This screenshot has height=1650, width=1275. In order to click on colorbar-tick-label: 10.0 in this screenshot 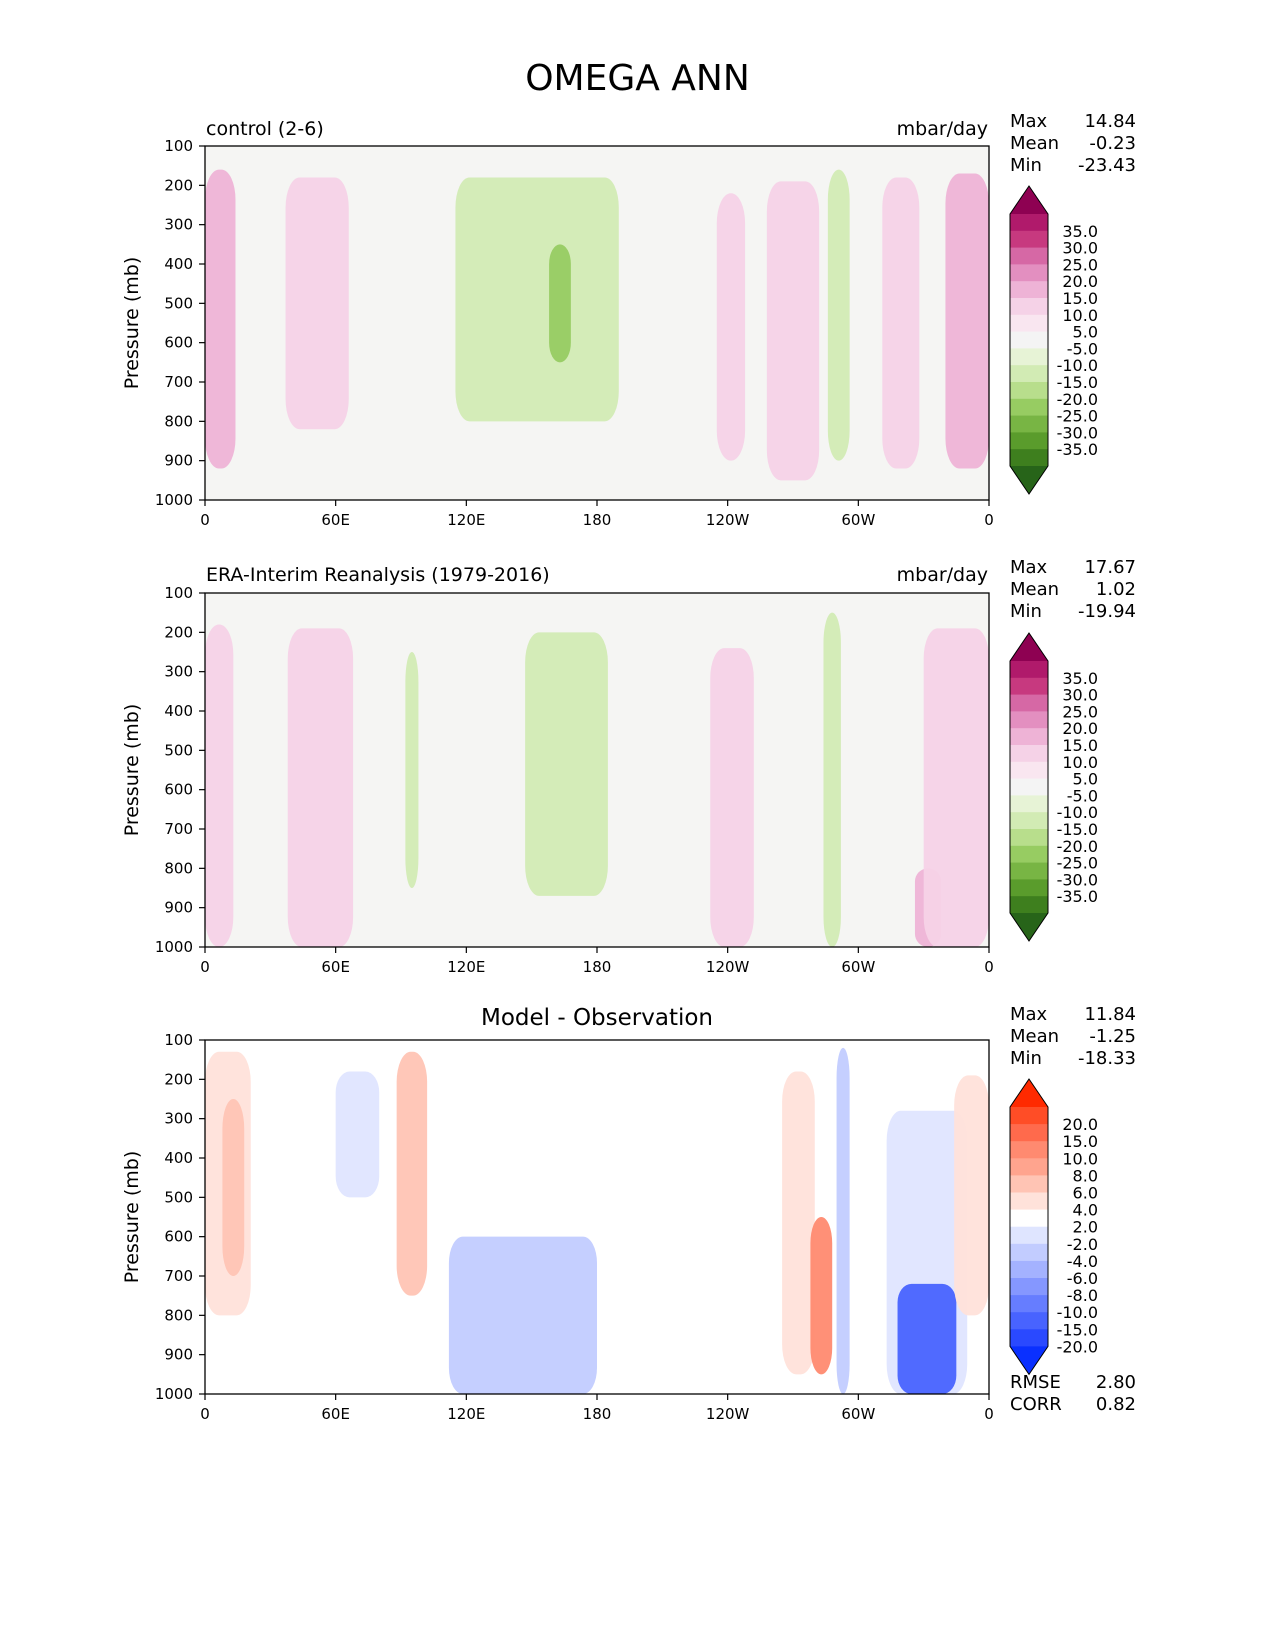, I will do `click(1080, 1158)`.